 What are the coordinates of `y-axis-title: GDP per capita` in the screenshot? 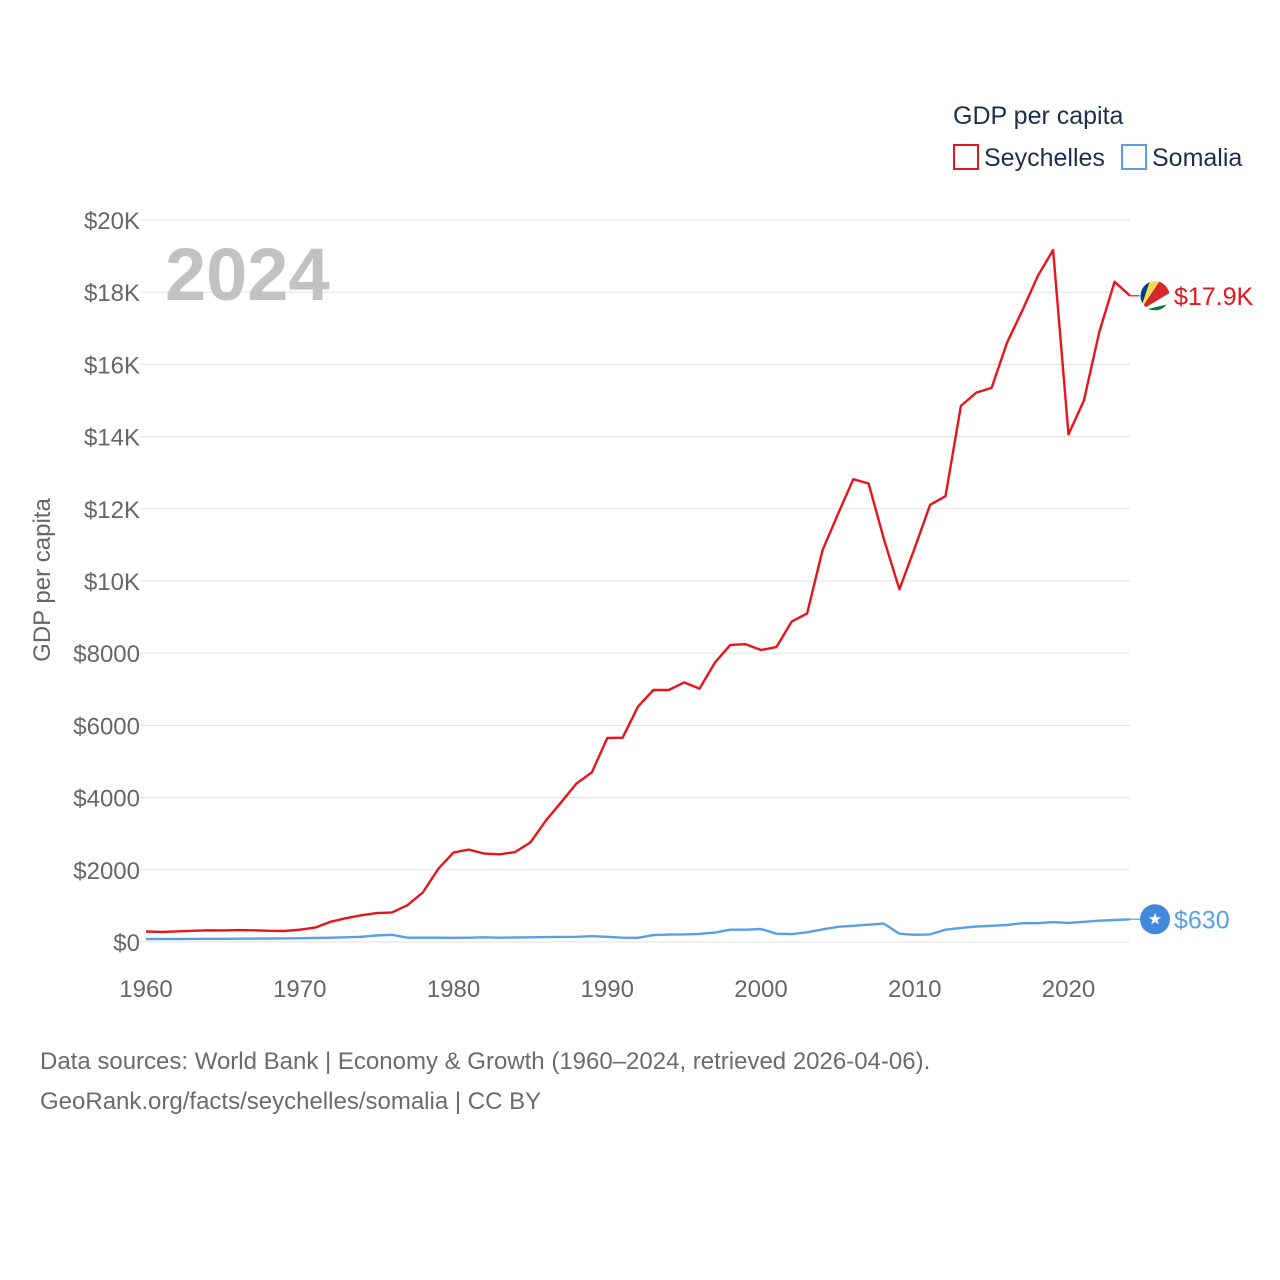 It's located at (42, 580).